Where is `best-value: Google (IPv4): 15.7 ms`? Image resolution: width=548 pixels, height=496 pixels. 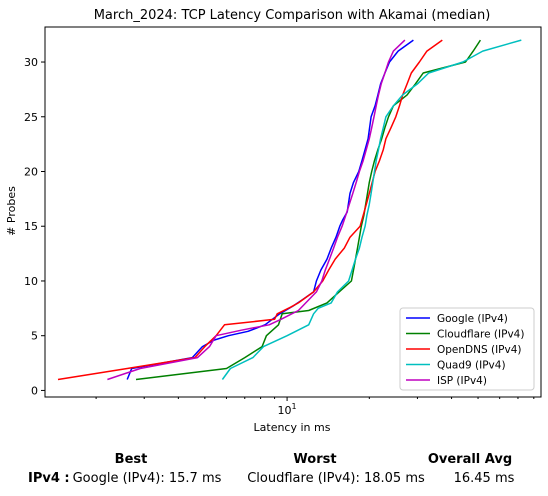 best-value: Google (IPv4): 15.7 ms is located at coordinates (147, 478).